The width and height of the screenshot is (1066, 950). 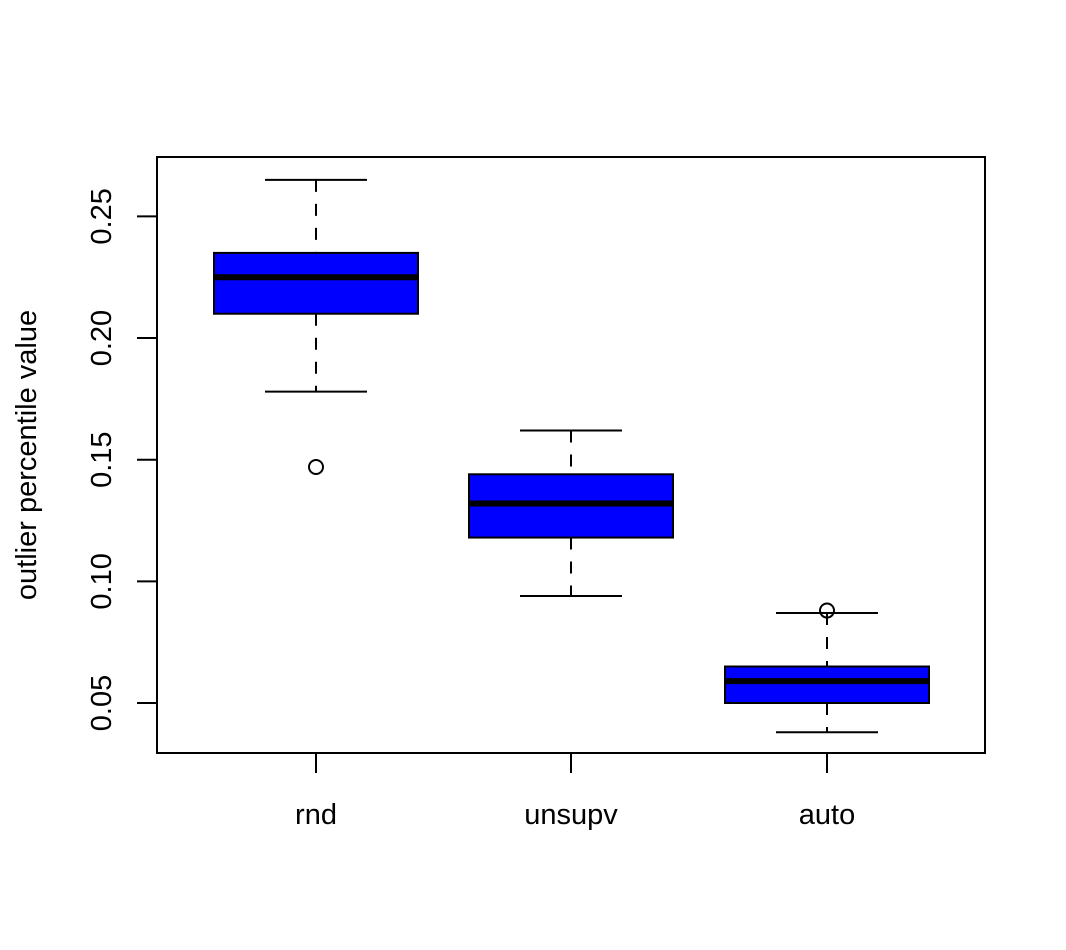 I want to click on y-axis: 0.05 0.10 0.15 0.20 0.25, so click(x=121, y=459).